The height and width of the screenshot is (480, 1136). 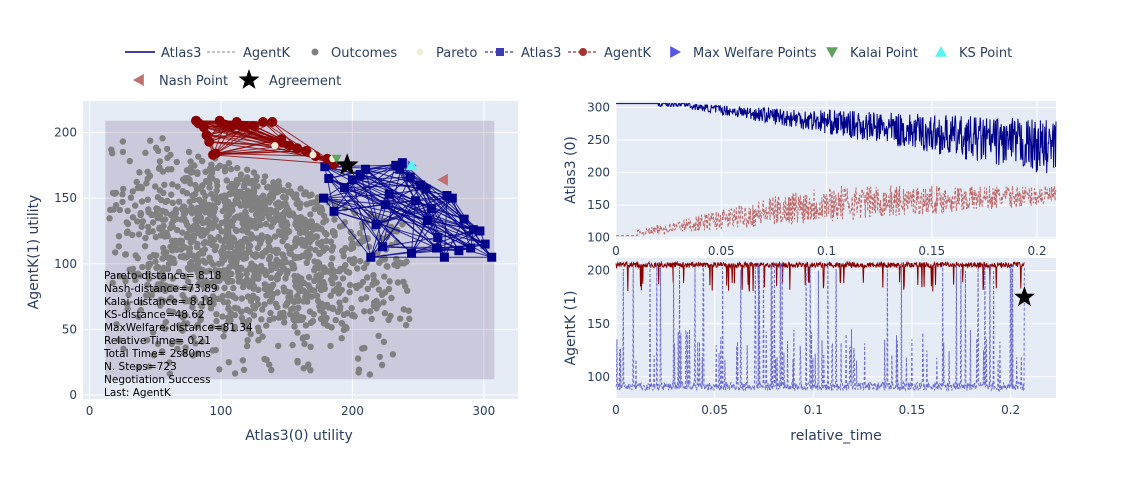 What do you see at coordinates (598, 324) in the screenshot?
I see `y-tick-label: 150` at bounding box center [598, 324].